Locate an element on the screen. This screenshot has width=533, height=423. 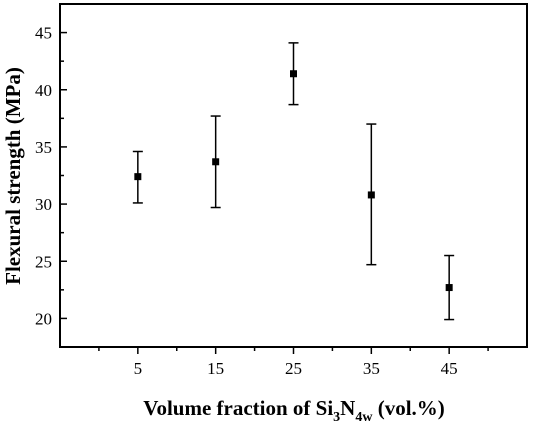
y-tick-label: 40 is located at coordinates (43, 90).